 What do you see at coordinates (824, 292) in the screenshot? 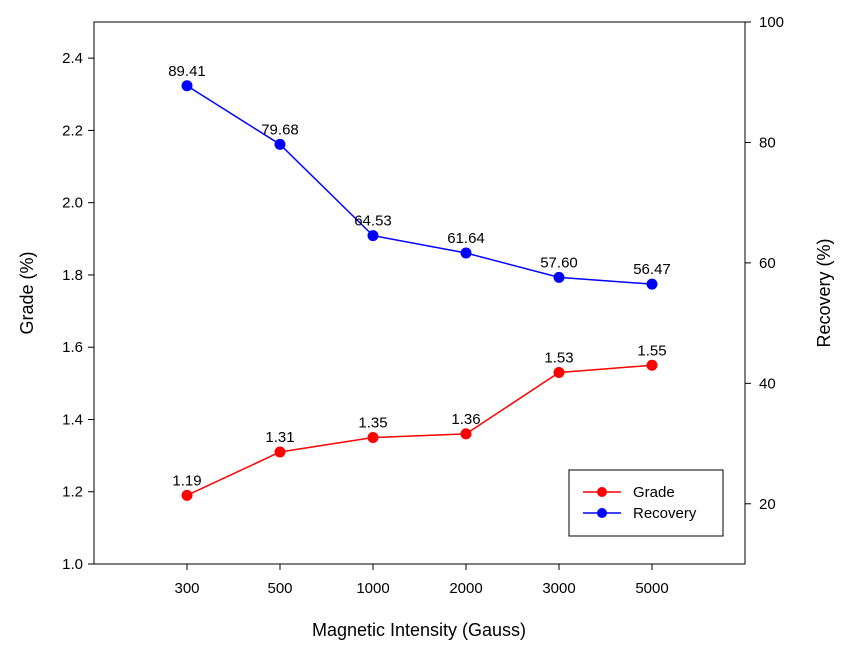
I see `y-right-axis-title: Recovery (%)` at bounding box center [824, 292].